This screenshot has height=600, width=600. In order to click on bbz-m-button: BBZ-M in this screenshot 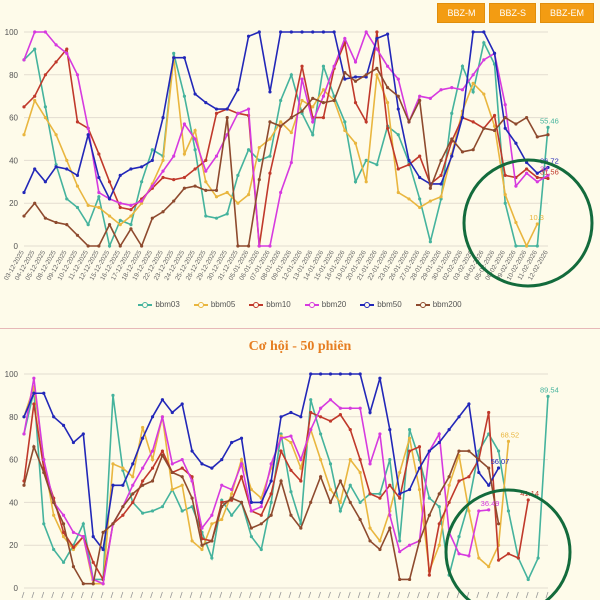, I will do `click(461, 13)`.